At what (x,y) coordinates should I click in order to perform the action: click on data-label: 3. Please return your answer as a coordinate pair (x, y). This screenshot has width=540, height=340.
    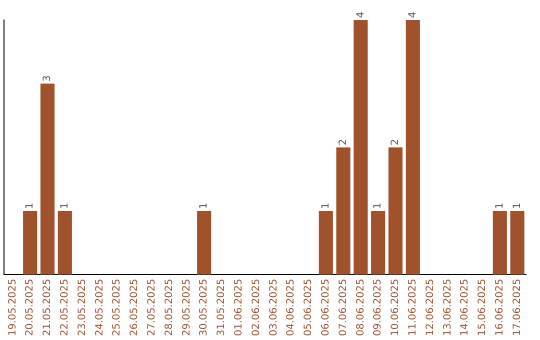
    Looking at the image, I should click on (48, 78).